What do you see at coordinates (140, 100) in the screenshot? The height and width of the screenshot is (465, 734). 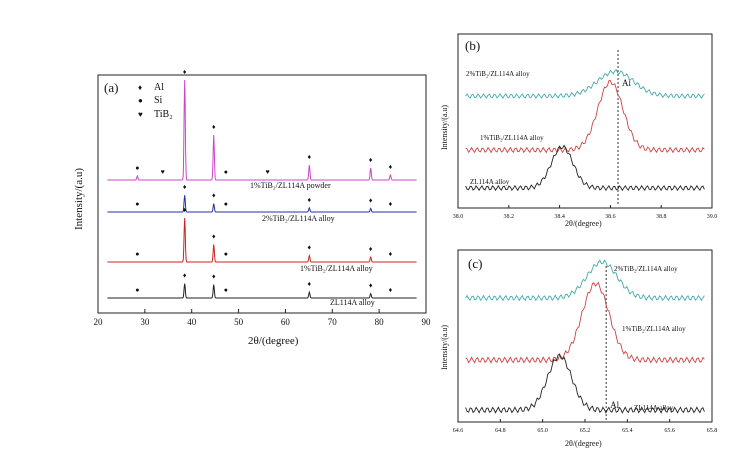 I see `a-legend-symbol: ●` at bounding box center [140, 100].